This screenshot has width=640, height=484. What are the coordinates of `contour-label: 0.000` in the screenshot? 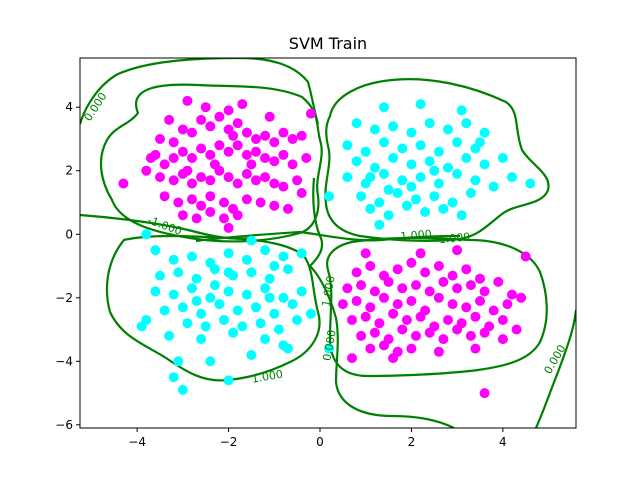 It's located at (329, 345).